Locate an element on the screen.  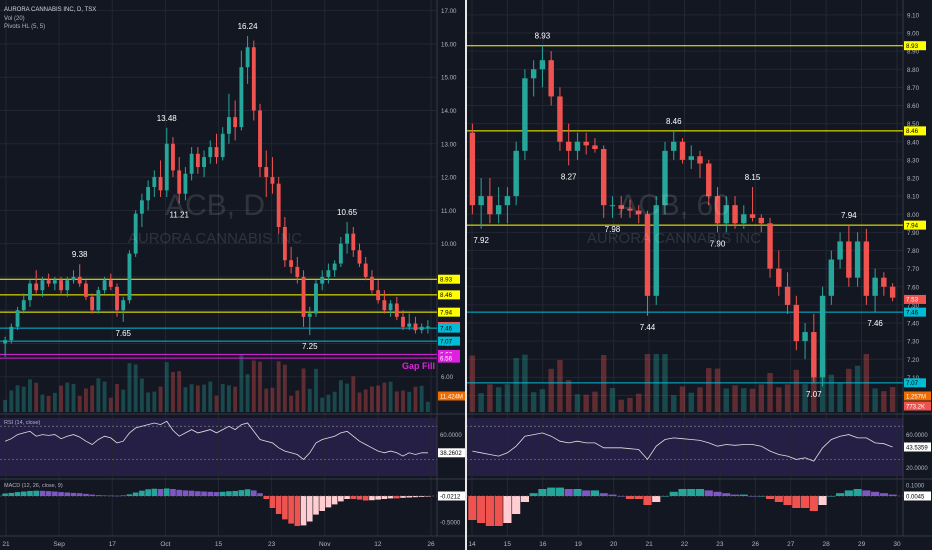
right-price-tag-text: 7.46 is located at coordinates (912, 312).